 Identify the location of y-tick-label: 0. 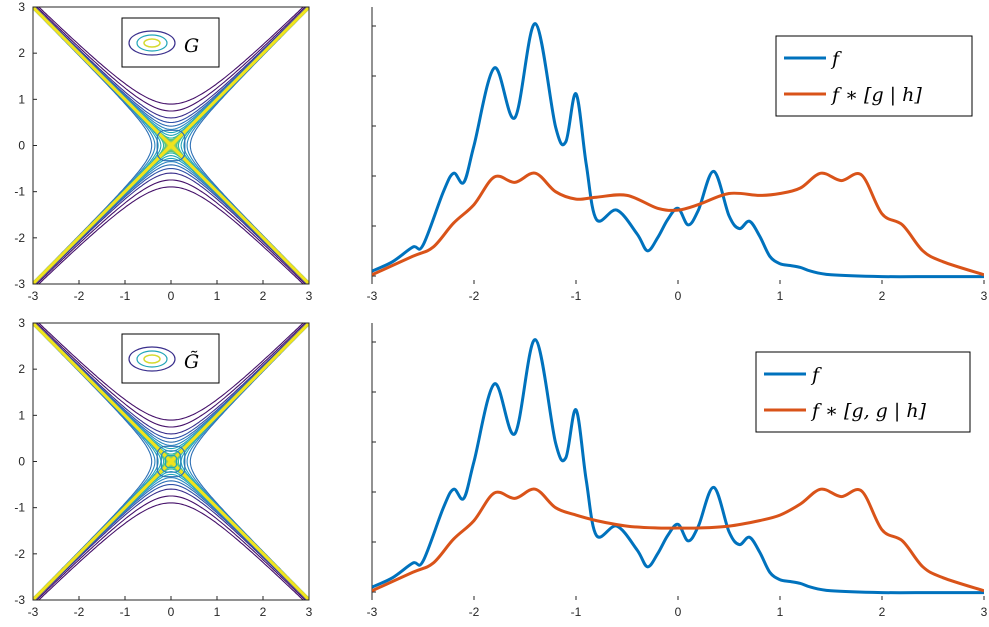
(21, 146).